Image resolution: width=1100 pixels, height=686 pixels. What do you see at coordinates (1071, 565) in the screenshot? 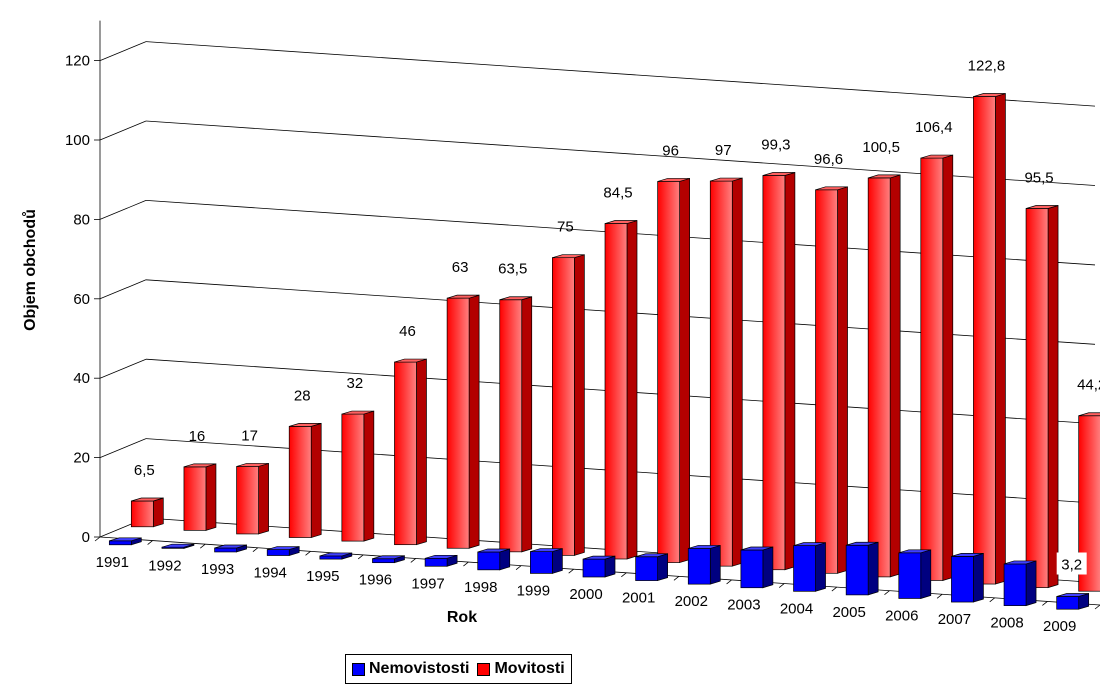
I see `data-label-nemovistosti: 3,2` at bounding box center [1071, 565].